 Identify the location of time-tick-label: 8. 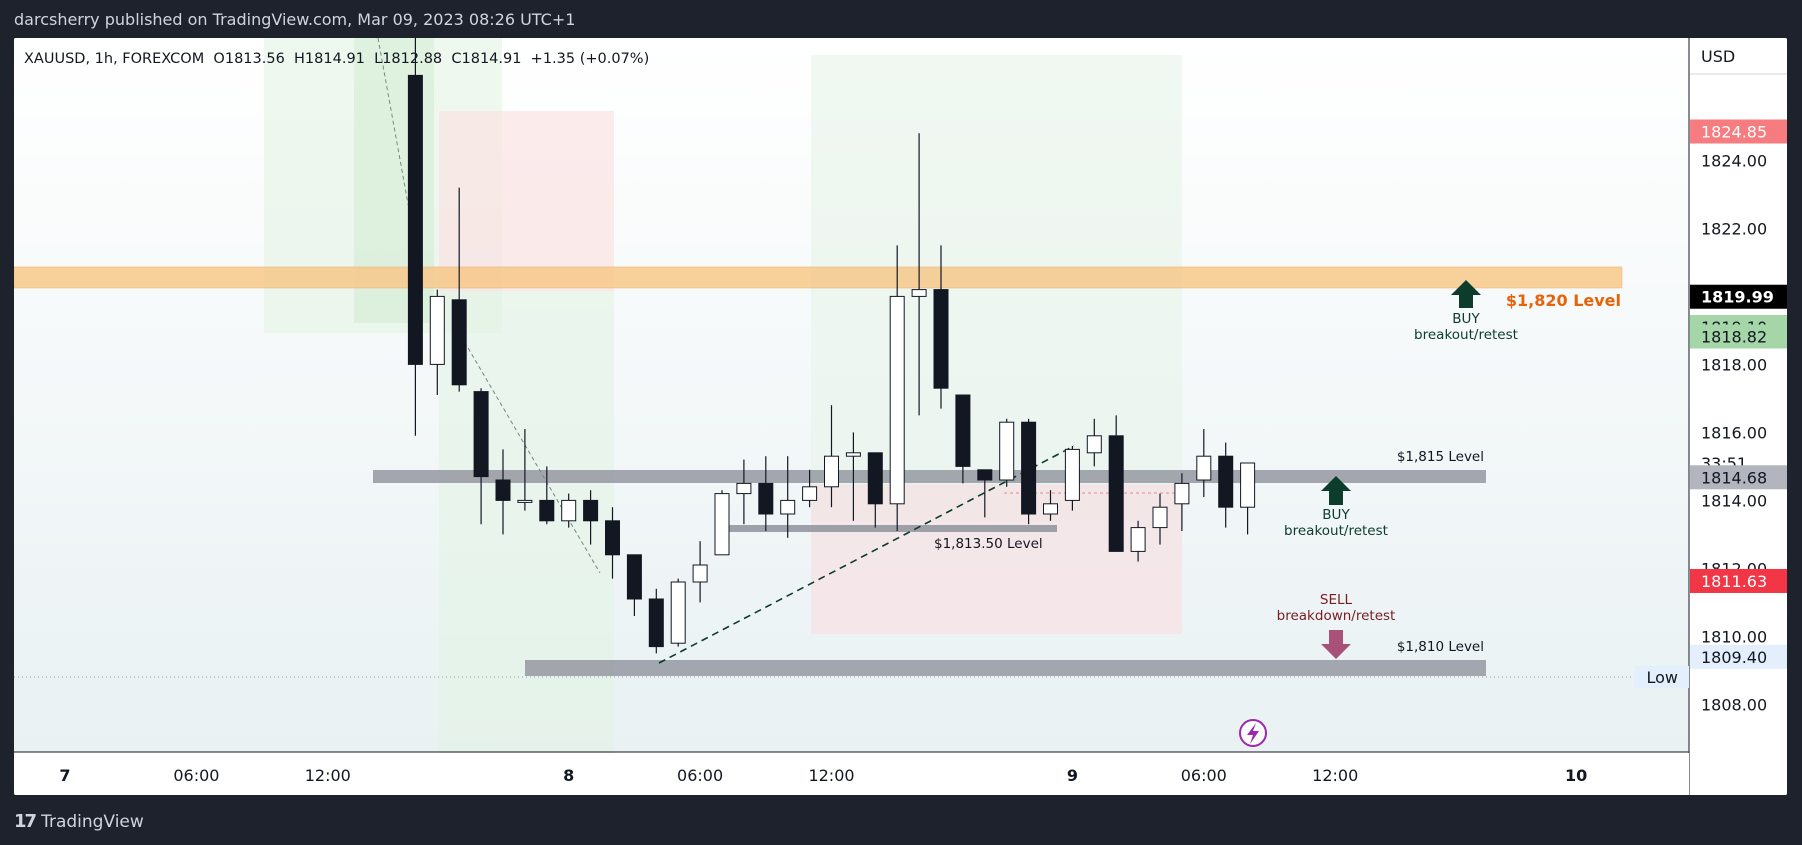
(568, 775).